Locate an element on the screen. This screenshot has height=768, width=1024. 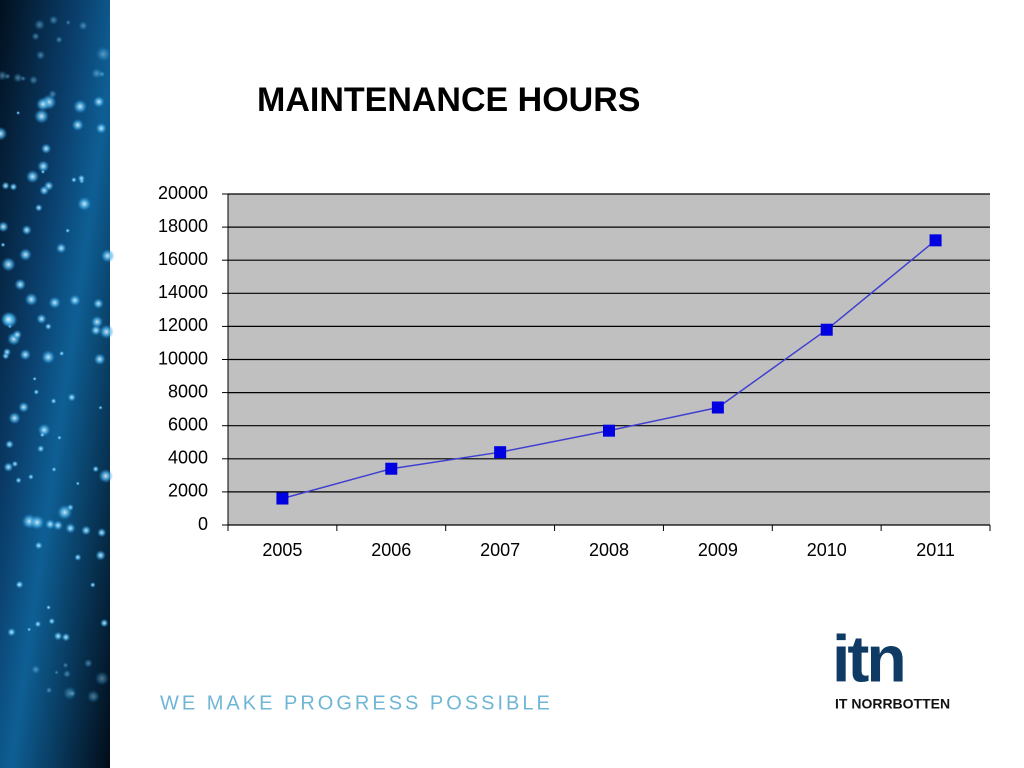
y-tick-label: 12000 is located at coordinates (183, 325).